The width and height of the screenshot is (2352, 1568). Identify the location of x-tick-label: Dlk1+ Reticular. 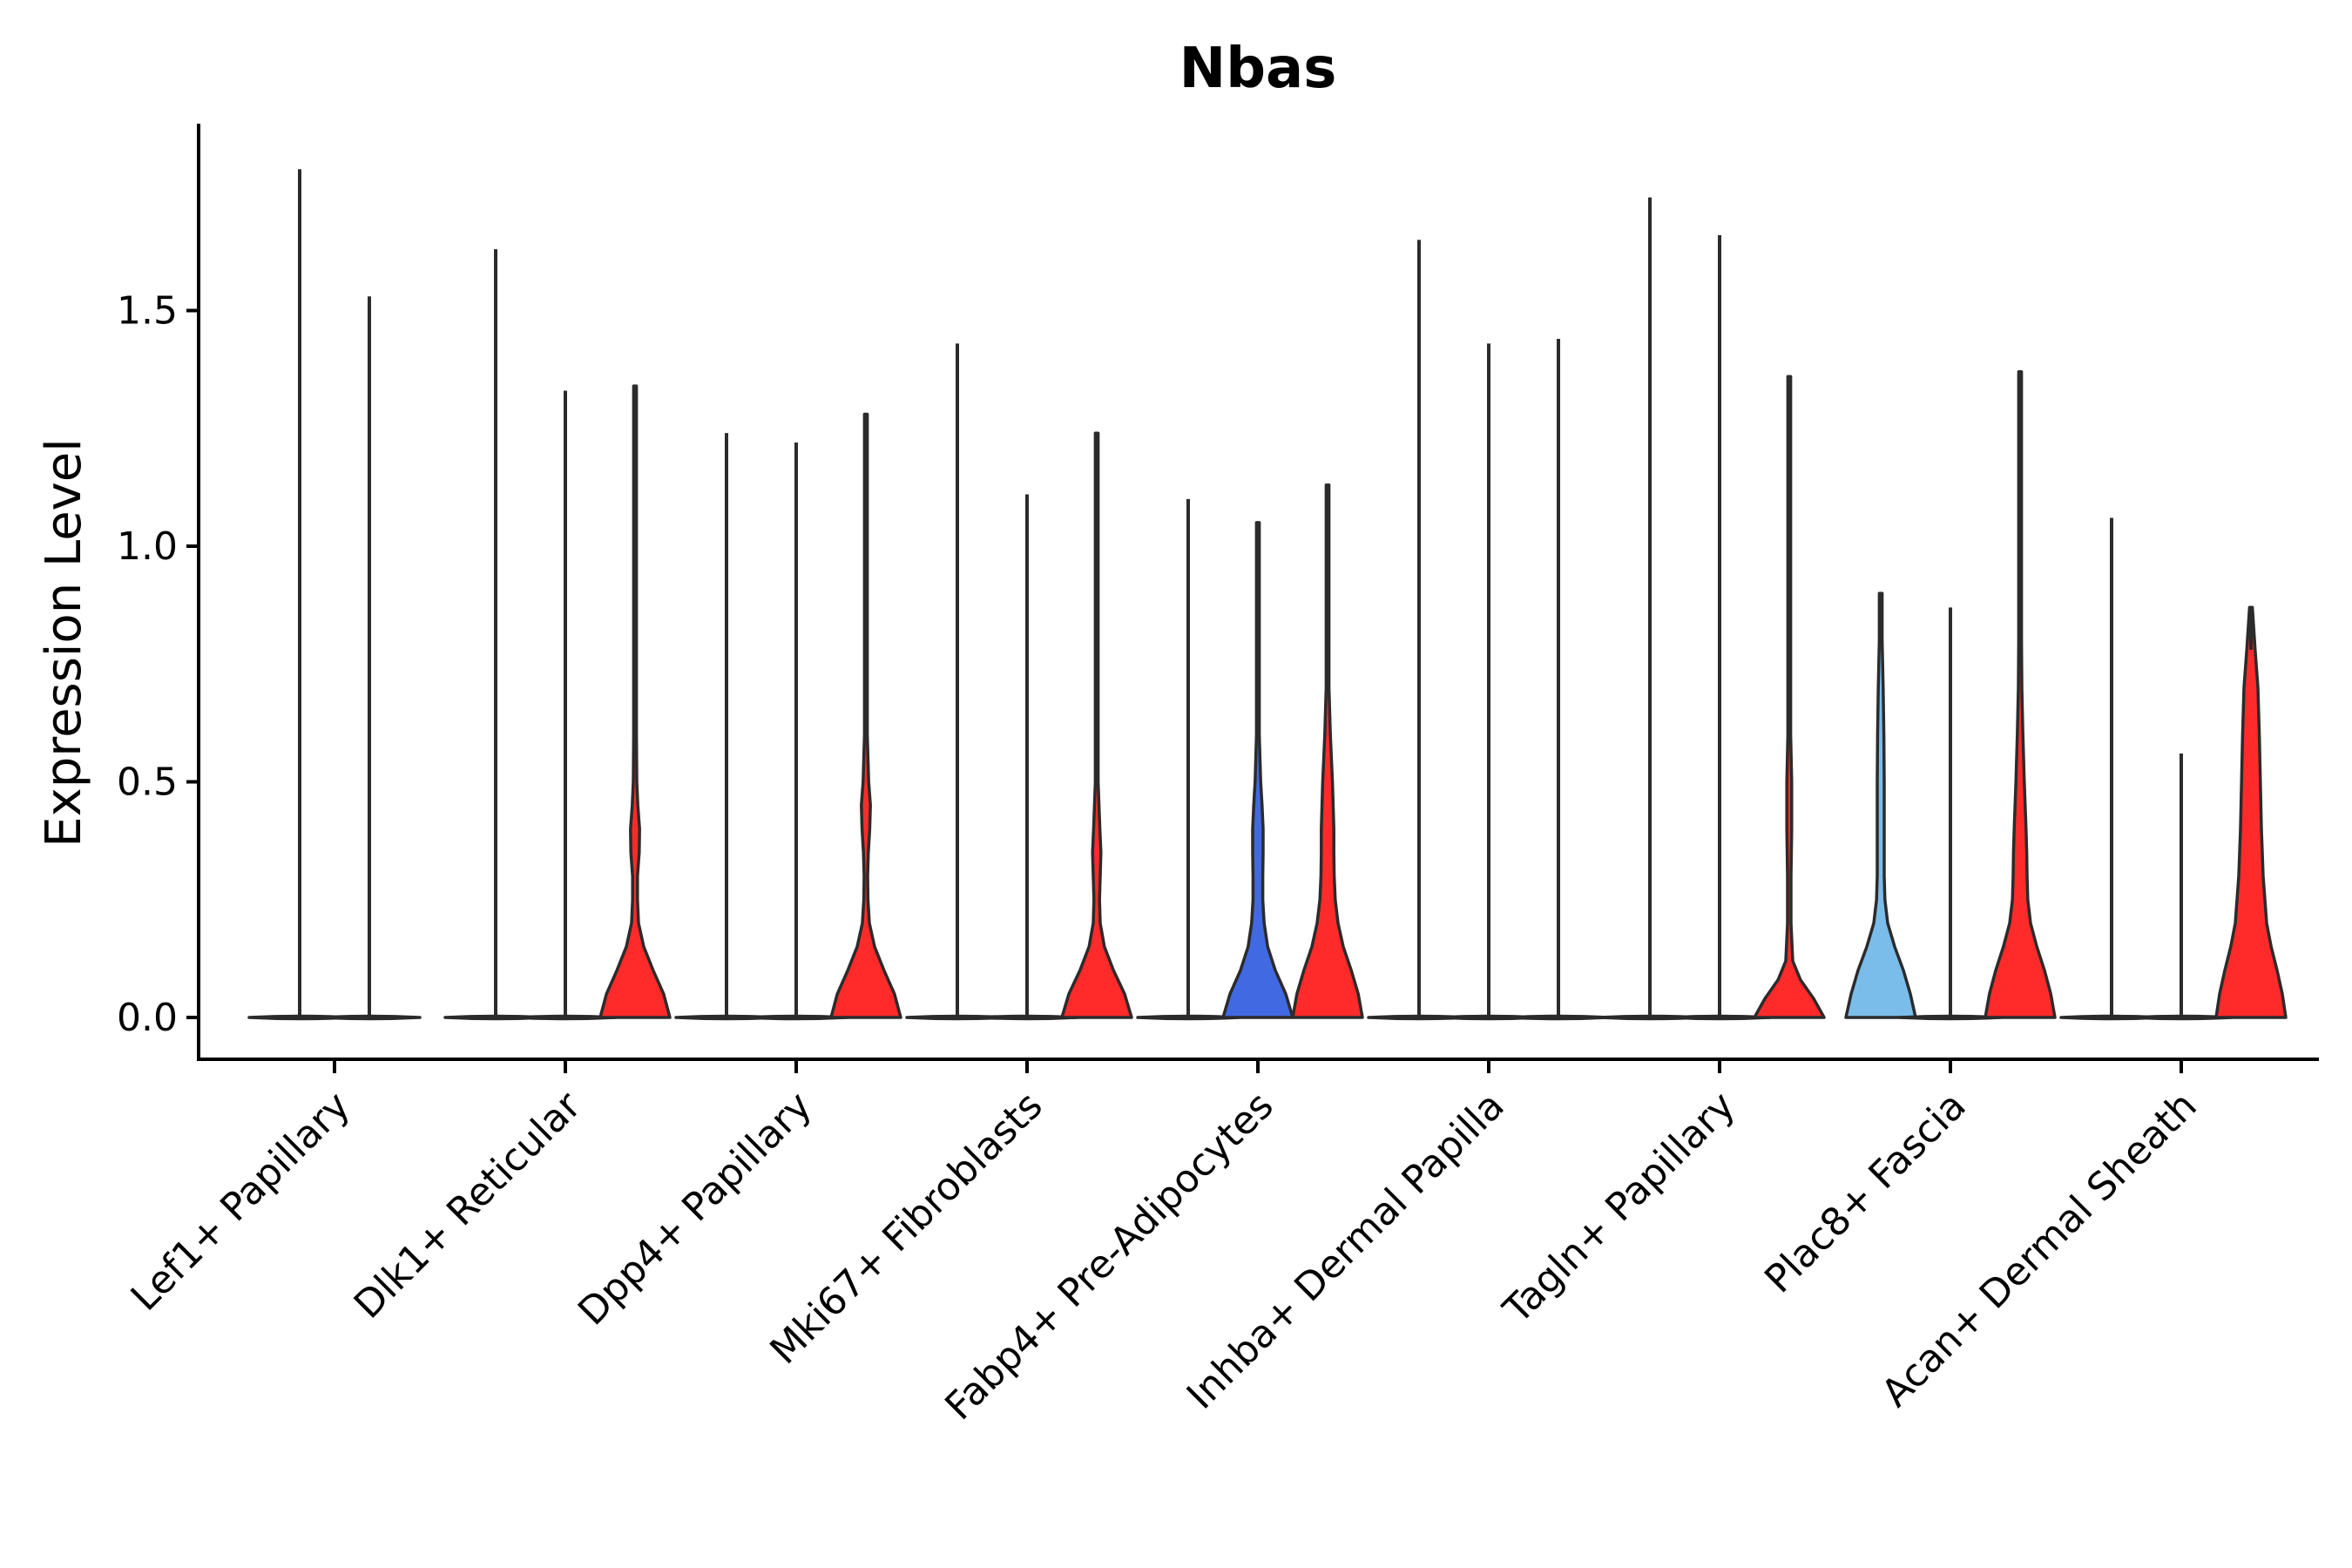
(469, 1205).